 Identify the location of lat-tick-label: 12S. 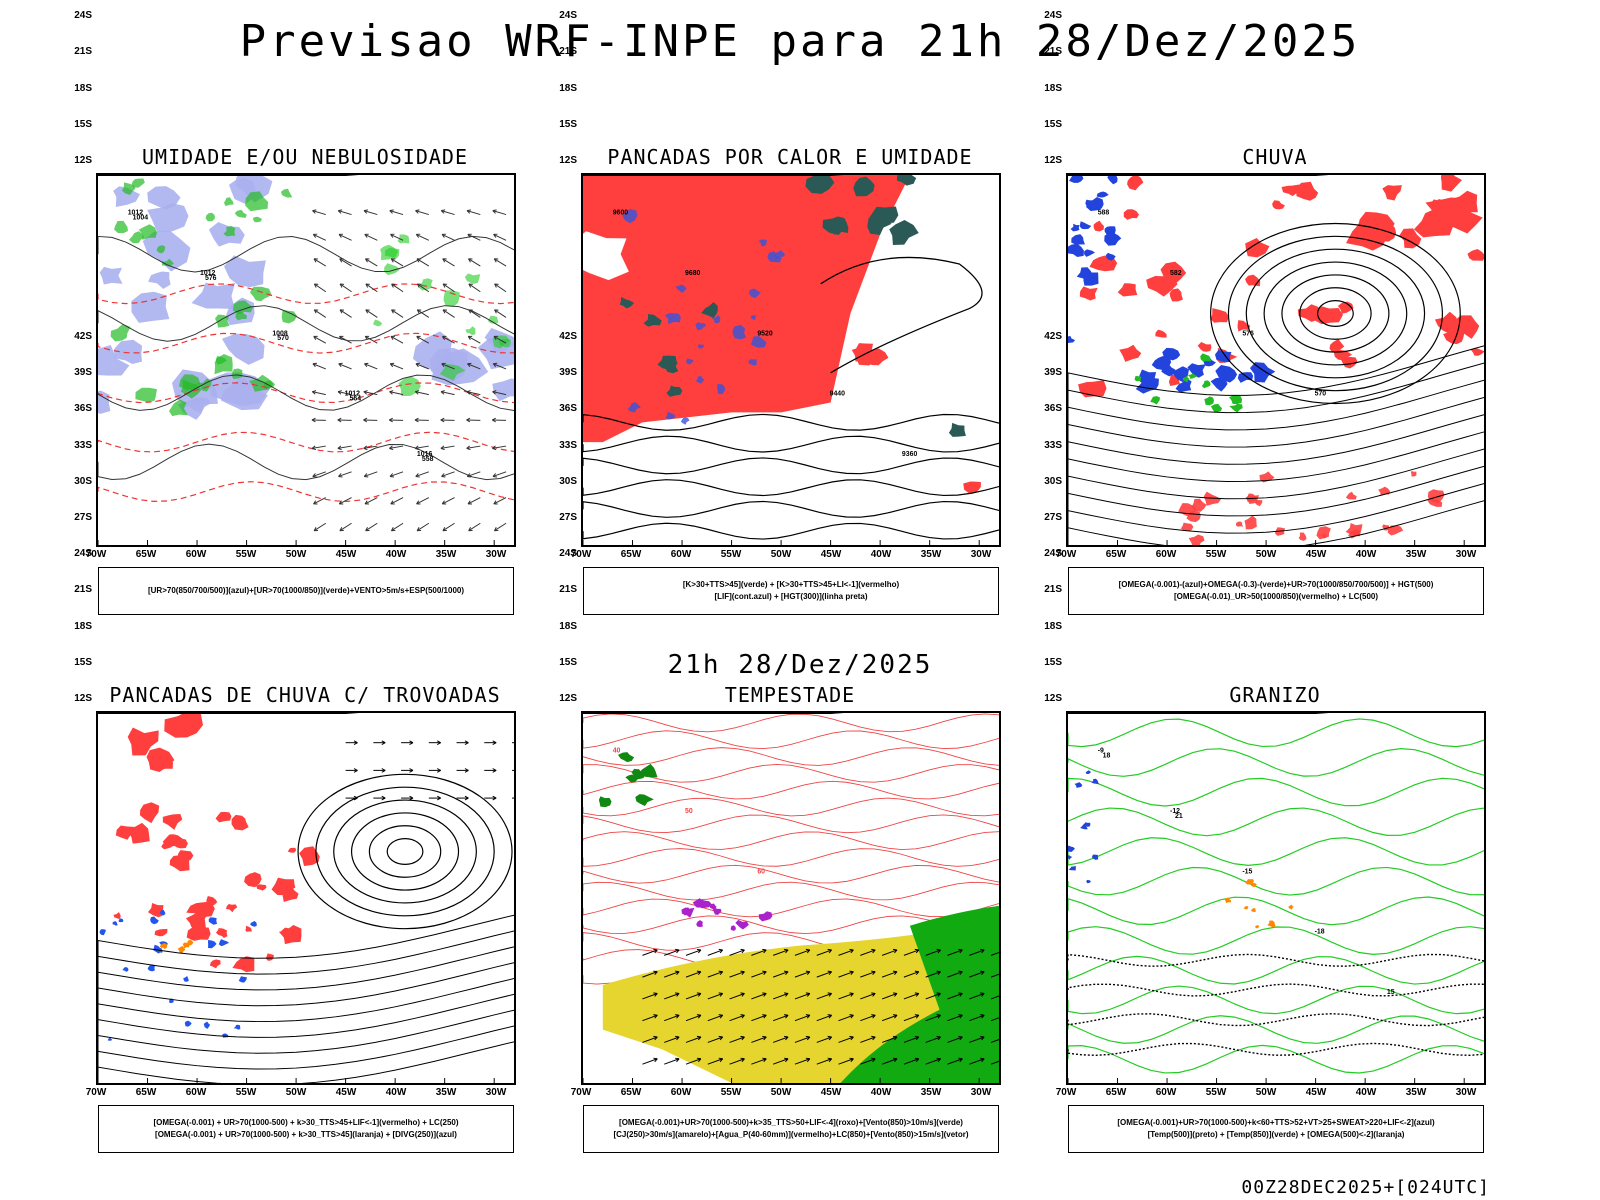
(1053, 160).